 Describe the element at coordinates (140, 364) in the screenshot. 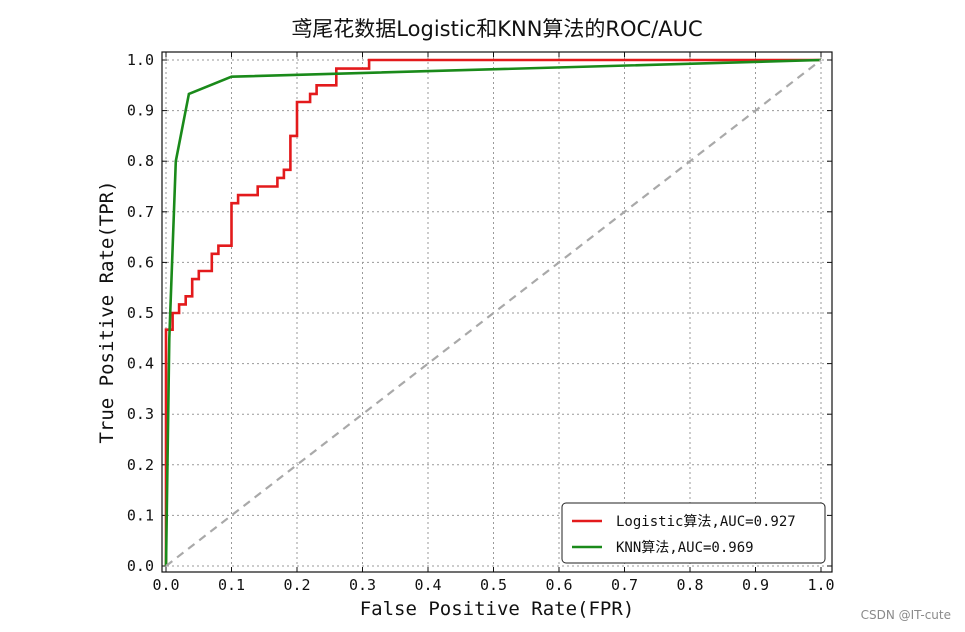

I see `y-tick-label: 0.4` at that location.